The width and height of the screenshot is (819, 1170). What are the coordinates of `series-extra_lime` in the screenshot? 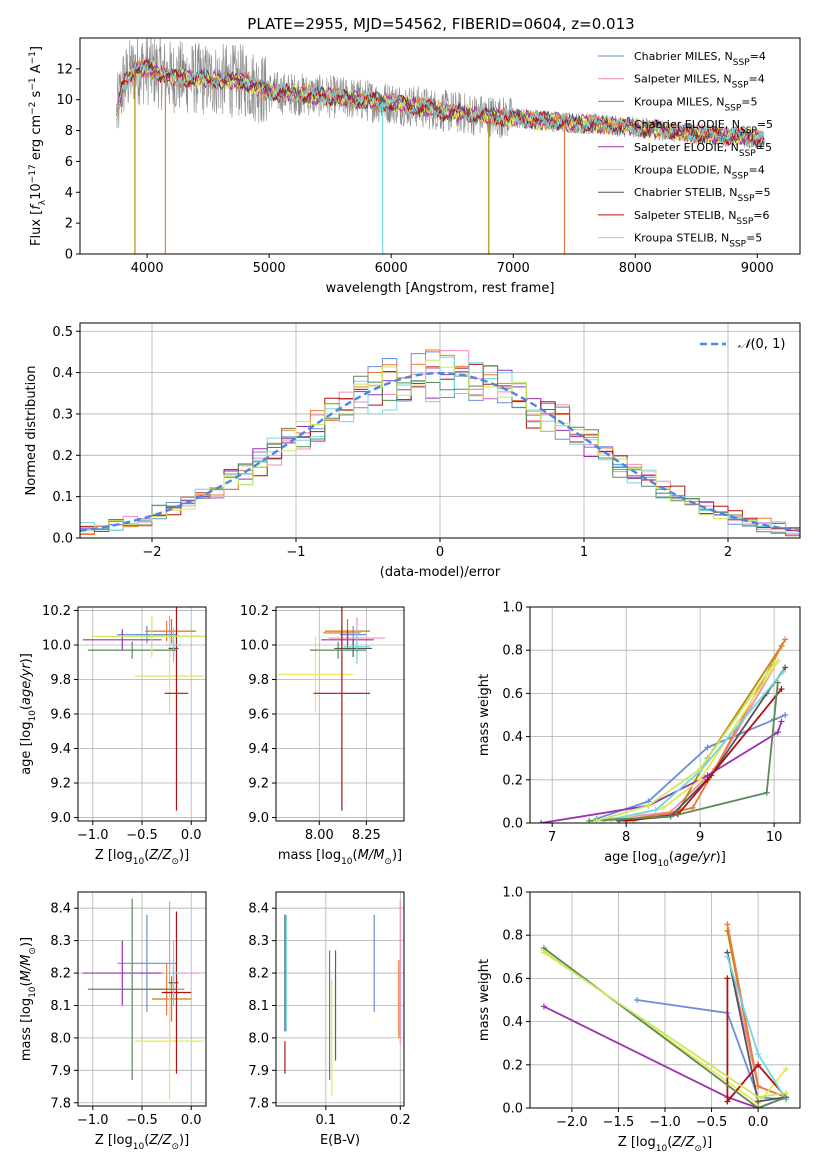 It's located at (665, 1025).